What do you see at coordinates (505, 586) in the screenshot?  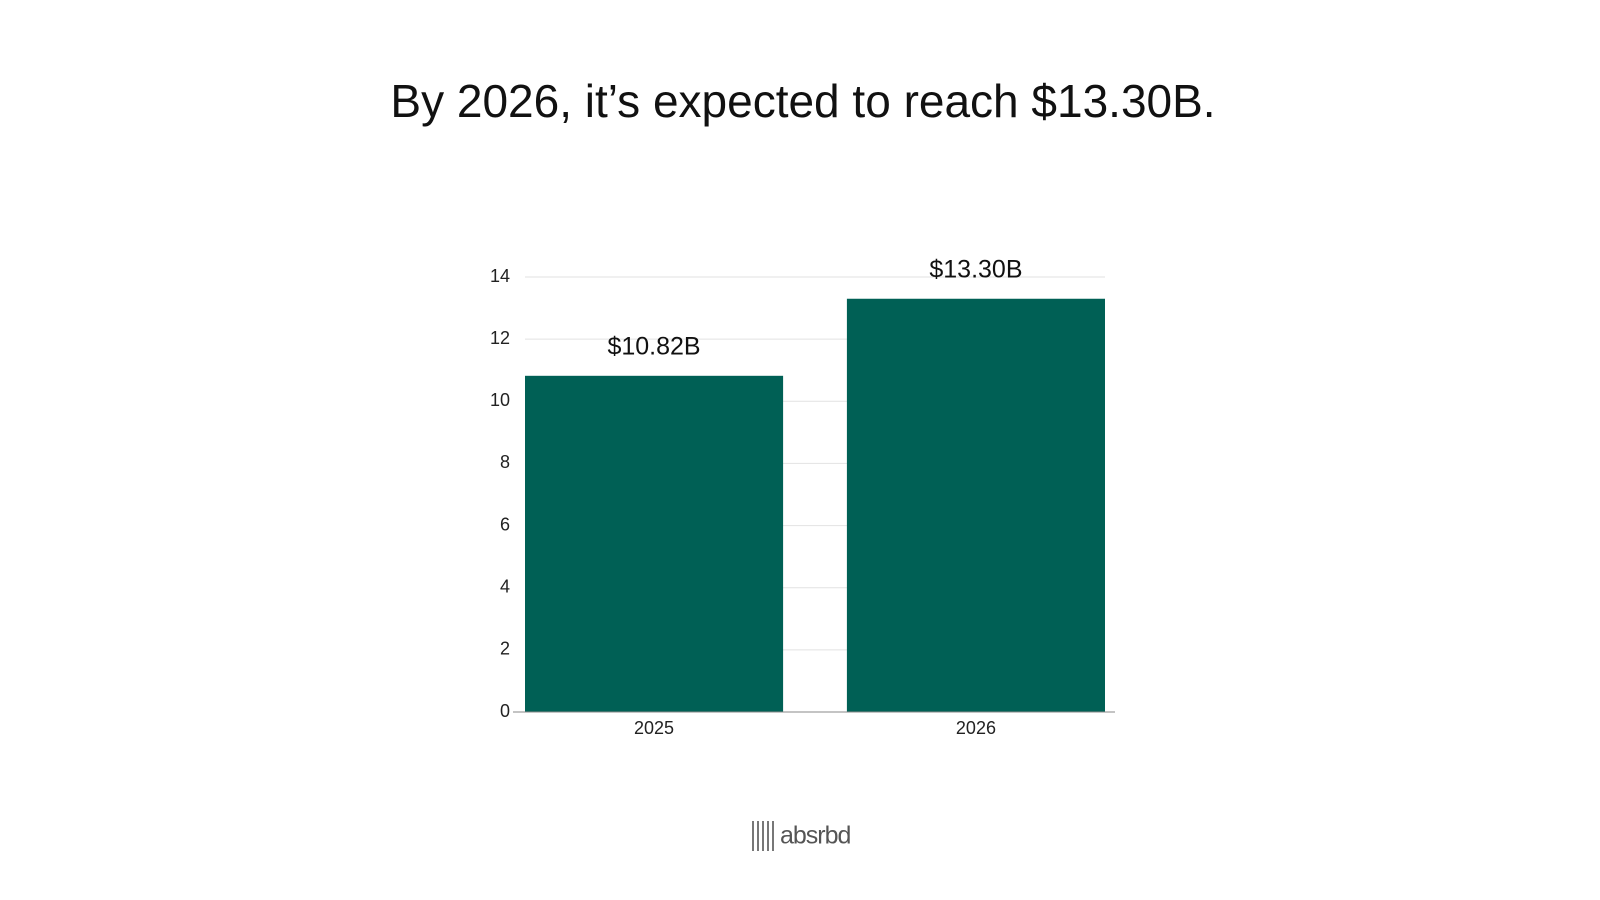 I see `y-tick-label: 4` at bounding box center [505, 586].